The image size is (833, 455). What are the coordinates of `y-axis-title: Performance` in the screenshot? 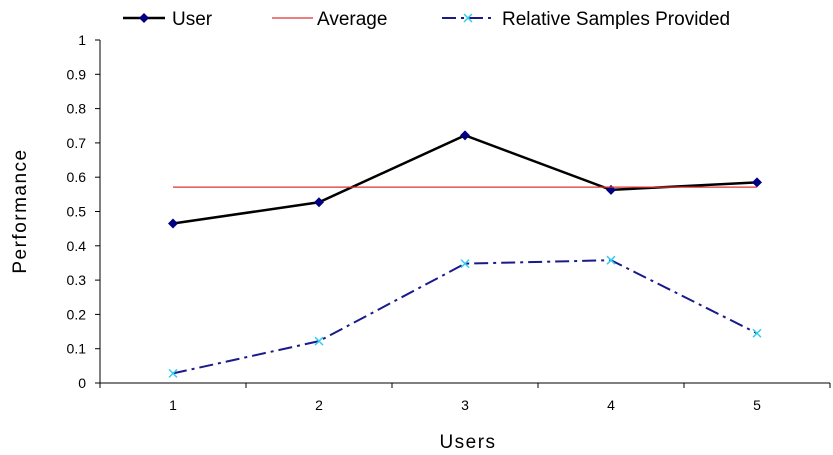 It's located at (20, 210).